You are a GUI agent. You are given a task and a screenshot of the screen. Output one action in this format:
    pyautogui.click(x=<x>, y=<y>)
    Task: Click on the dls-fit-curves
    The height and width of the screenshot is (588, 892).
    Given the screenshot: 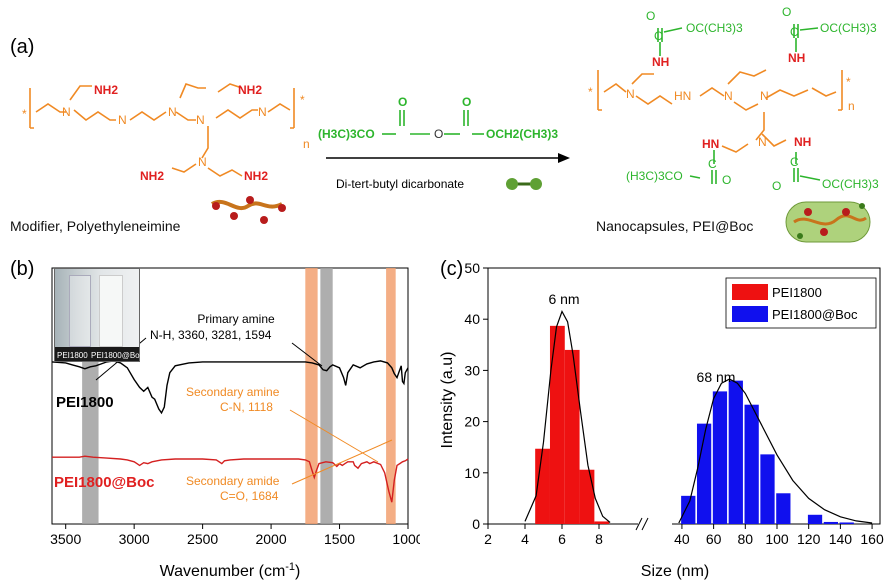 What is the action you would take?
    pyautogui.click(x=698, y=417)
    